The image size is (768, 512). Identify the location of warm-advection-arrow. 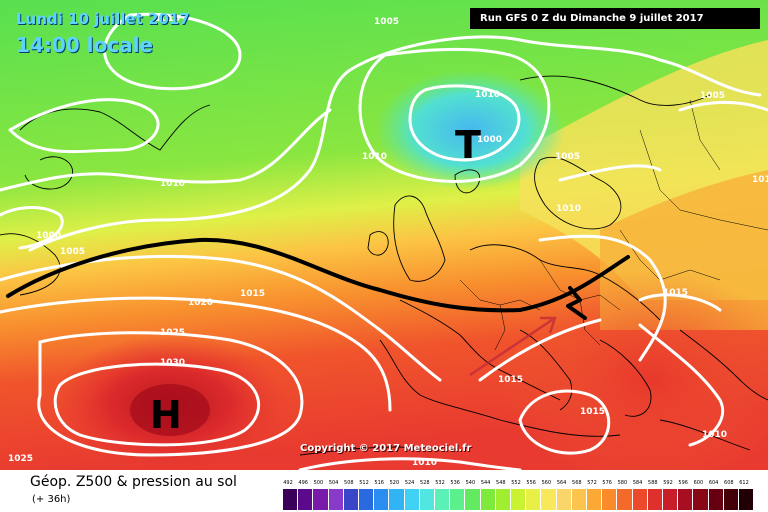
(513, 346).